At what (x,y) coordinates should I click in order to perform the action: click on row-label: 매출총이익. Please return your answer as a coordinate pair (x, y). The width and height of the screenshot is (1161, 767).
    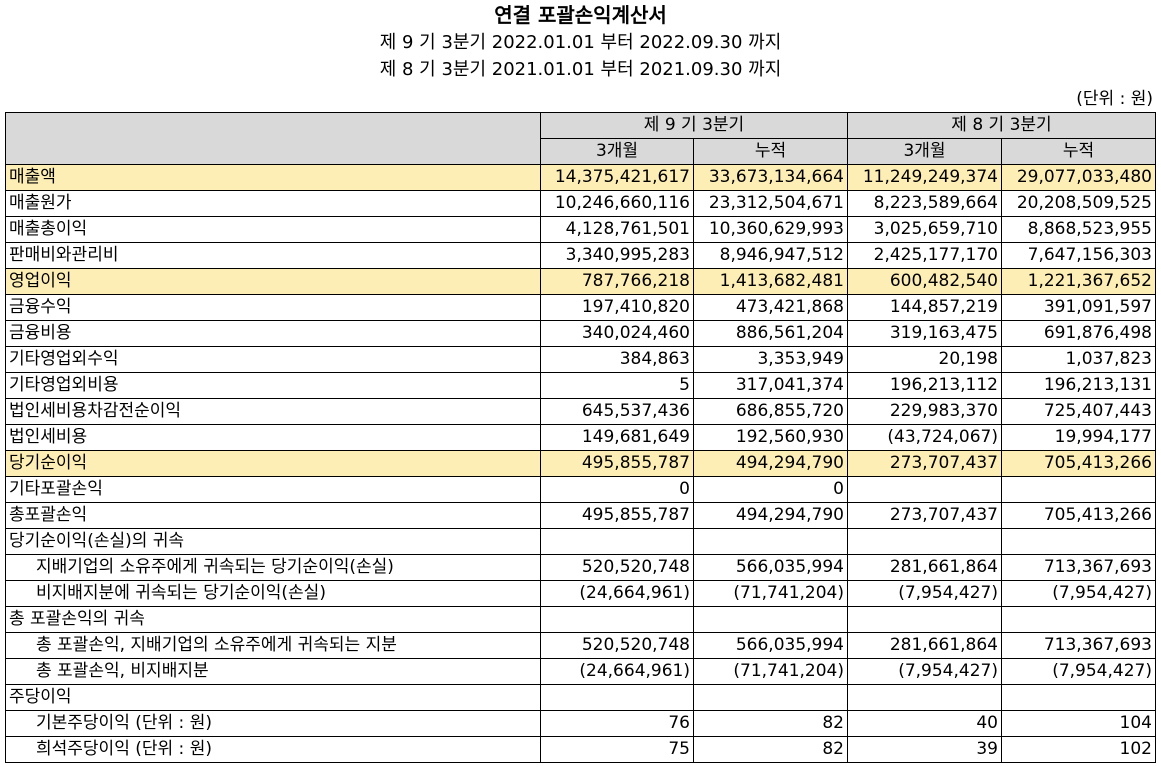
    Looking at the image, I should click on (273, 229).